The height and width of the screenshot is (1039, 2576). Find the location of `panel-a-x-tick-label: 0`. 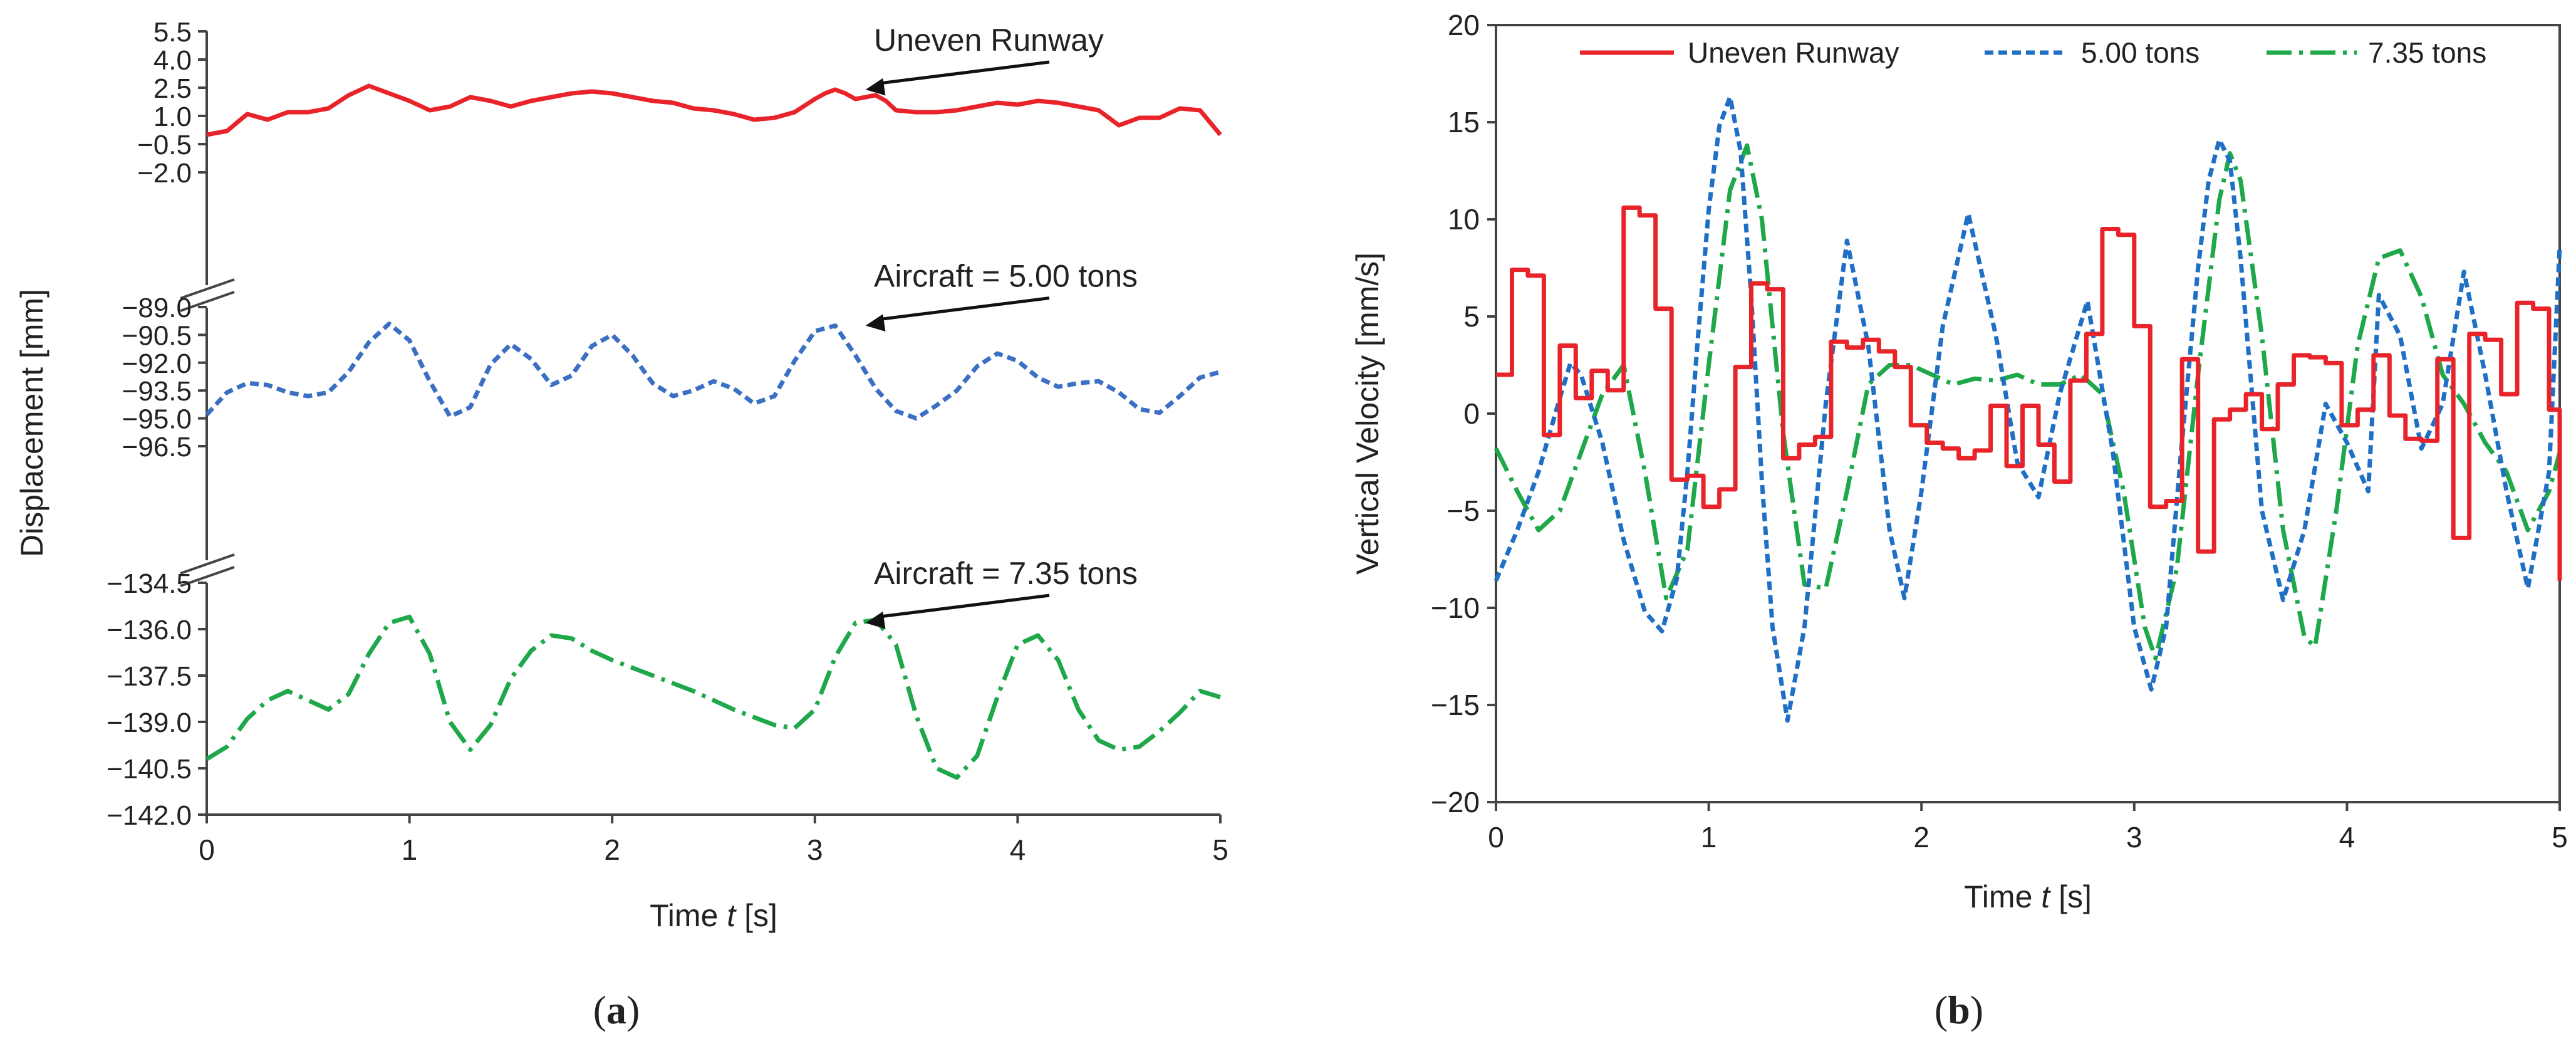

panel-a-x-tick-label: 0 is located at coordinates (207, 849).